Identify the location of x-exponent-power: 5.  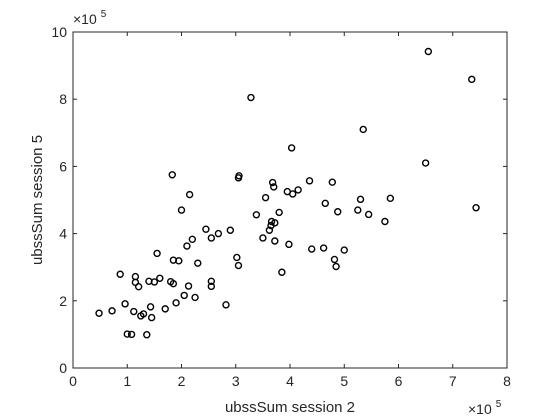
(499, 404).